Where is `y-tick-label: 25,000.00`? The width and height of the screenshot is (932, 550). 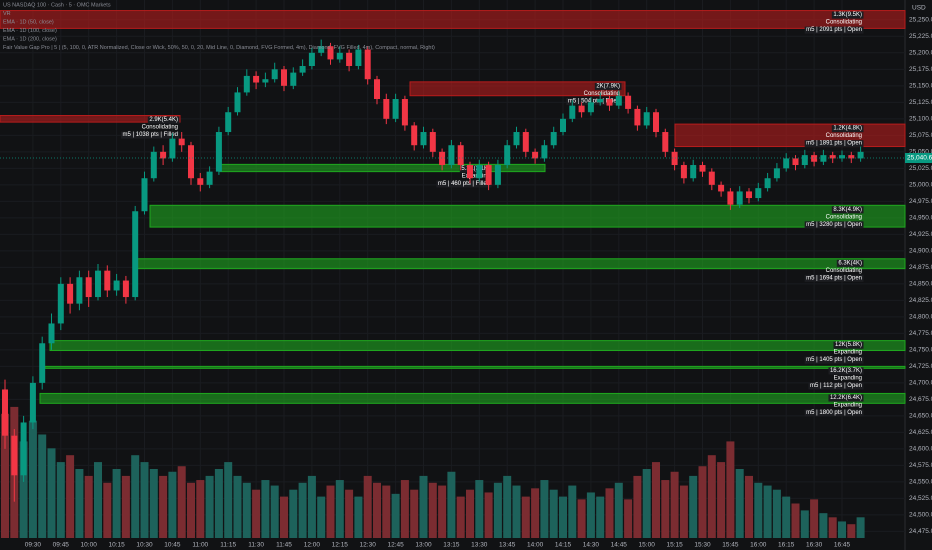
y-tick-label: 25,000.00 is located at coordinates (920, 185).